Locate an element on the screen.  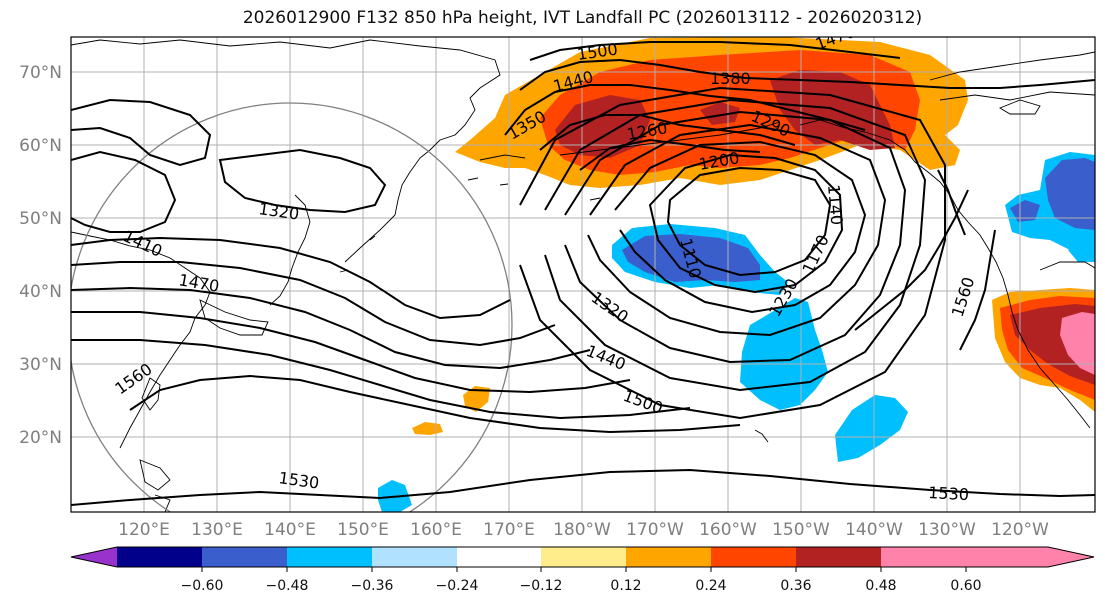
lat-label-20n: 20°N is located at coordinates (40, 438).